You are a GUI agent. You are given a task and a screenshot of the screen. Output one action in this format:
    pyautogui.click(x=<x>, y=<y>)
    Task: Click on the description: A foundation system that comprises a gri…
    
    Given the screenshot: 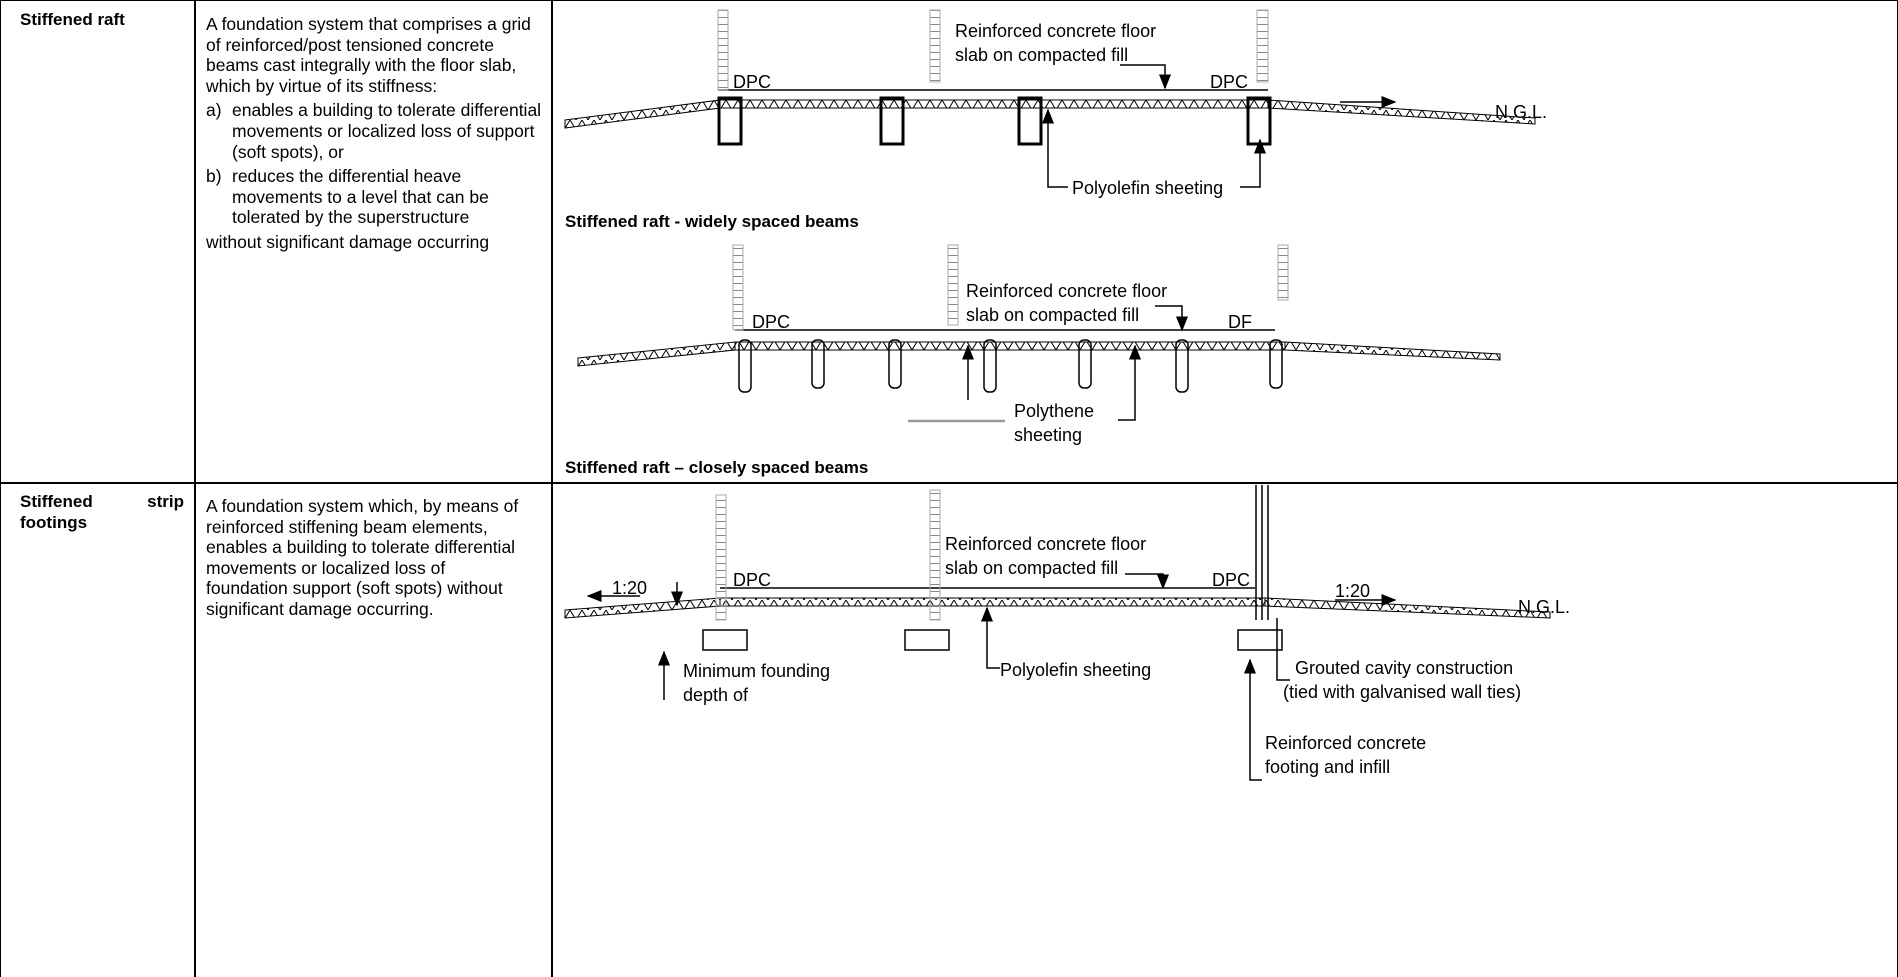 What is the action you would take?
    pyautogui.click(x=375, y=133)
    